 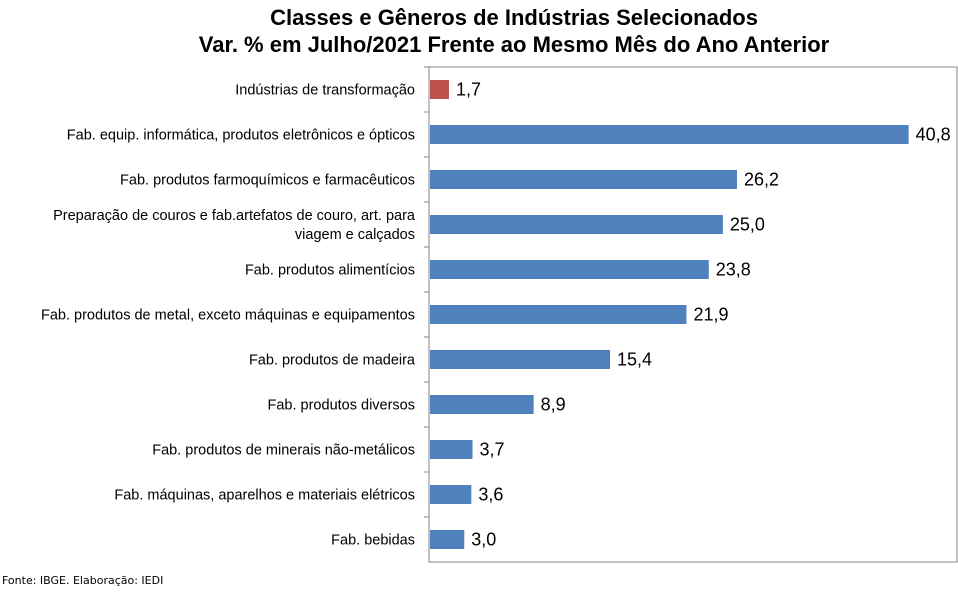 I want to click on data-label: 3,0, so click(x=483, y=540).